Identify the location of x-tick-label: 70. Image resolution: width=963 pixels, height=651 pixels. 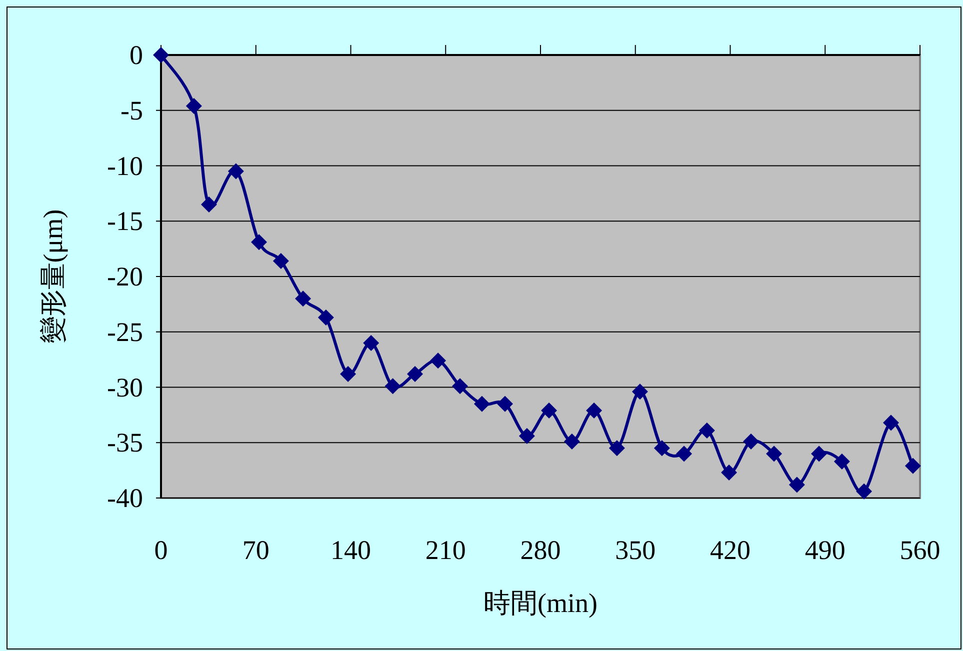
(256, 550).